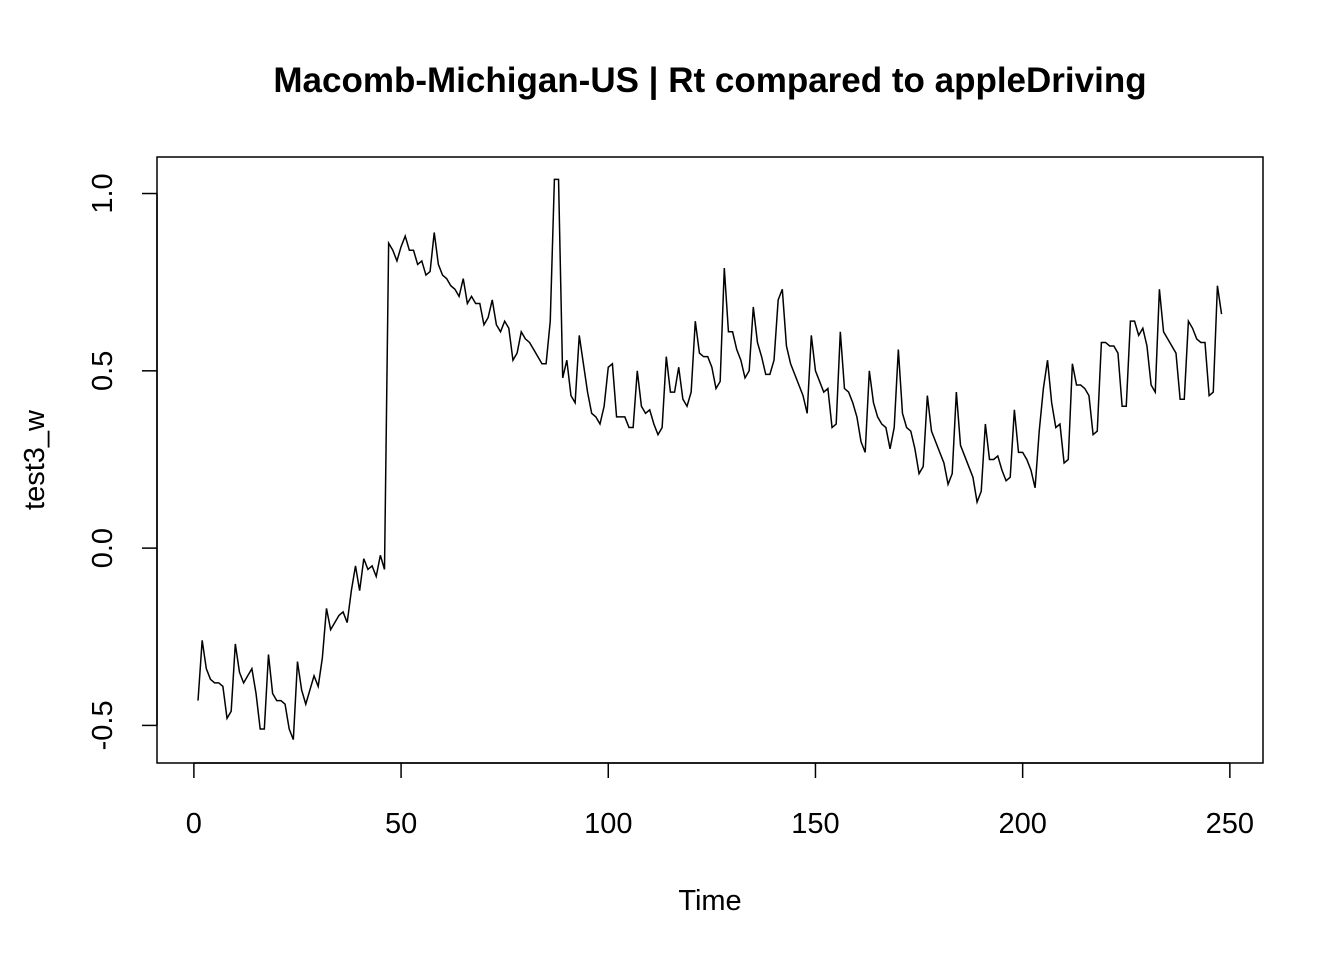 The width and height of the screenshot is (1344, 960). I want to click on x-tick-label: 250, so click(1230, 824).